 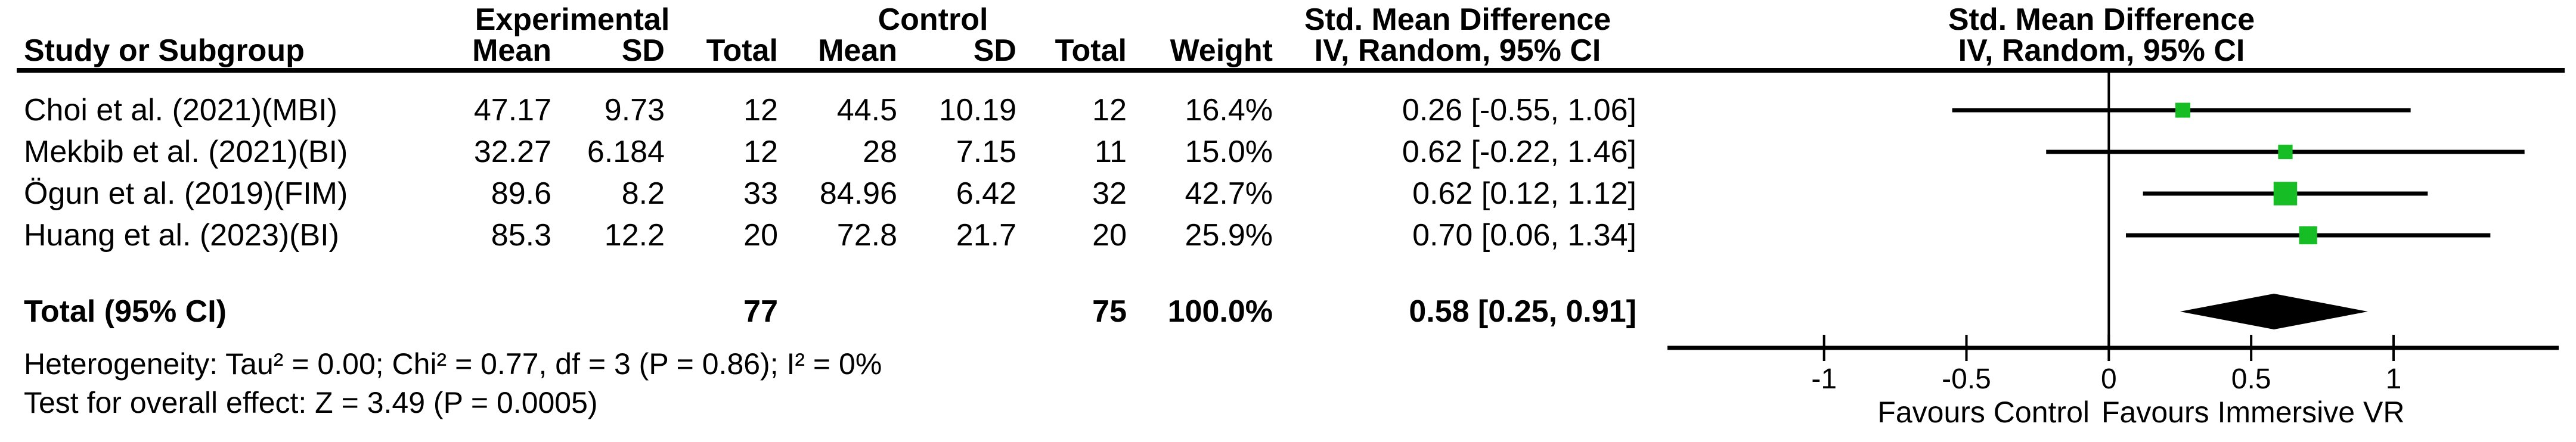 I want to click on exp-mean: 85.3, so click(x=521, y=235).